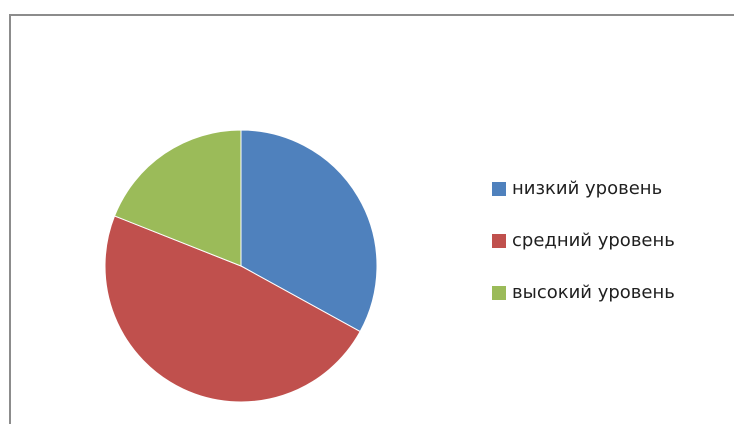 This screenshot has width=734, height=424. What do you see at coordinates (499, 293) in the screenshot?
I see `legend-swatch-high` at bounding box center [499, 293].